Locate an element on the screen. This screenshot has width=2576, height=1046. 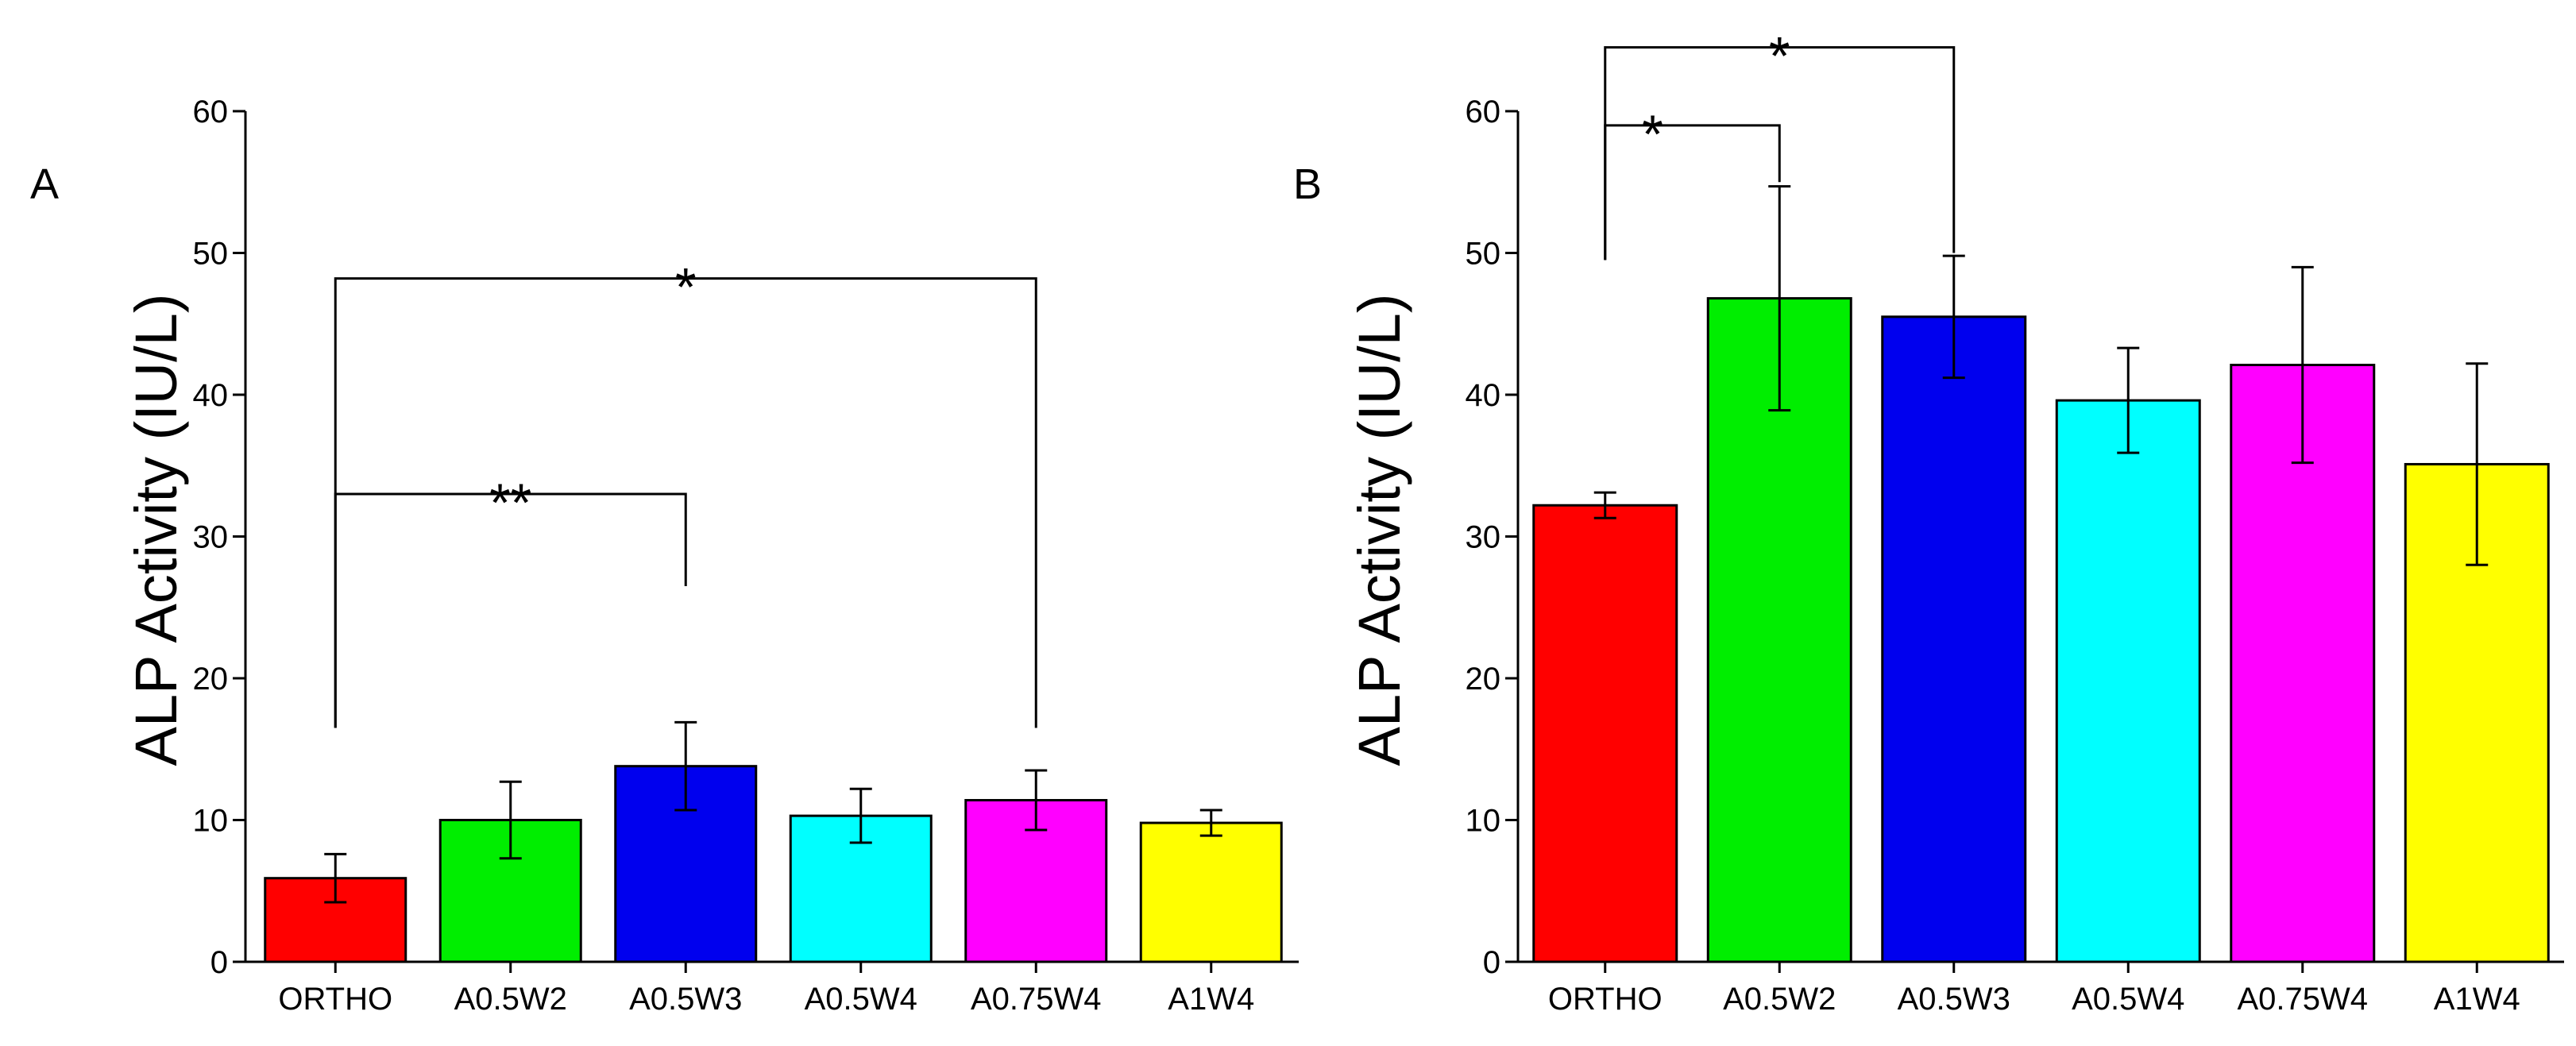
bar-a0-5w4 is located at coordinates (2128, 681).